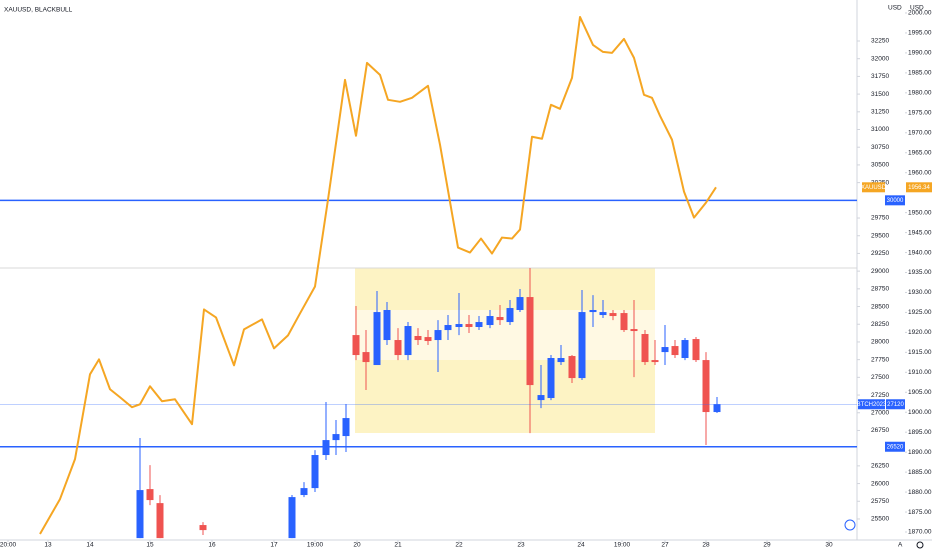 The height and width of the screenshot is (550, 932). I want to click on y2-tick-label: 1885.00, so click(920, 472).